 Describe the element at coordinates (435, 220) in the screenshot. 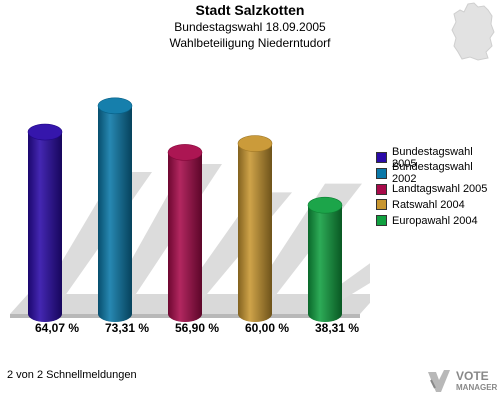

I see `legend-label: Europawahl 2004` at that location.